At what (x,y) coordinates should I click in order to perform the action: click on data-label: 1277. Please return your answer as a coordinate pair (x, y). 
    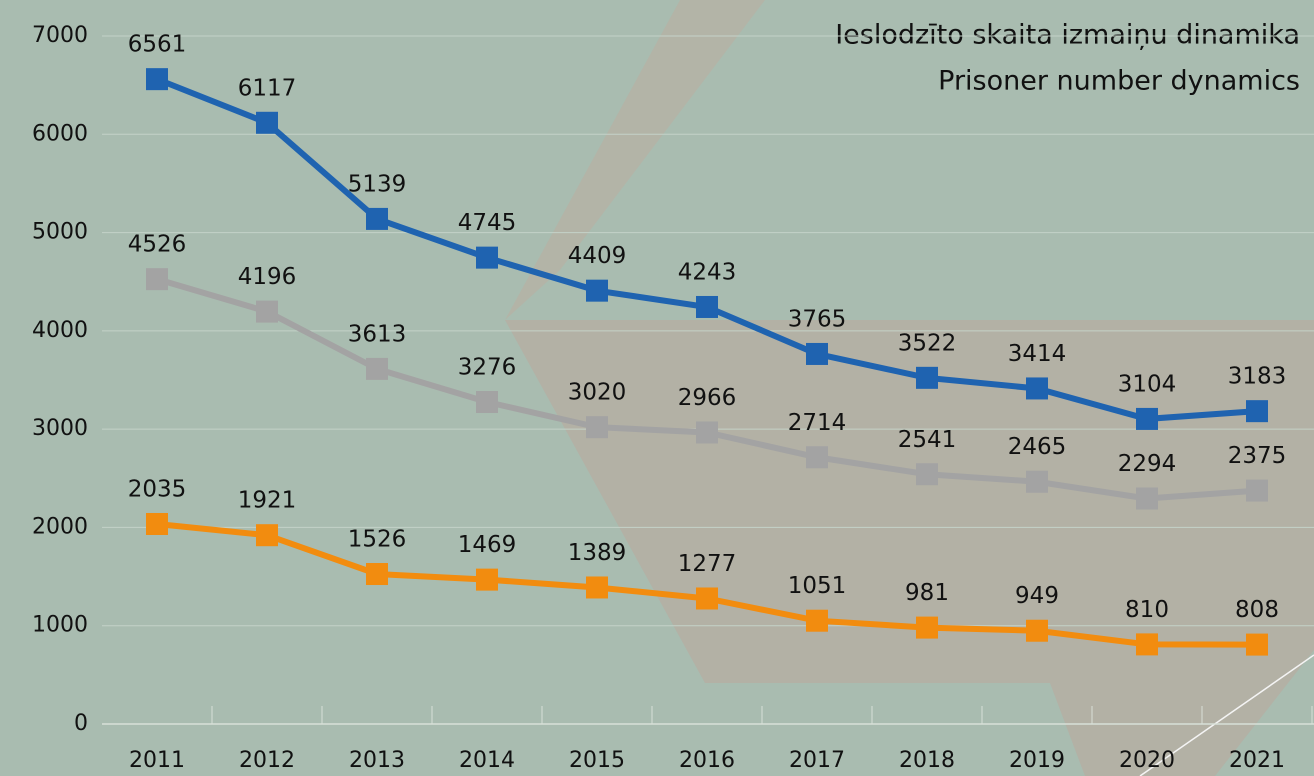
    Looking at the image, I should click on (707, 564).